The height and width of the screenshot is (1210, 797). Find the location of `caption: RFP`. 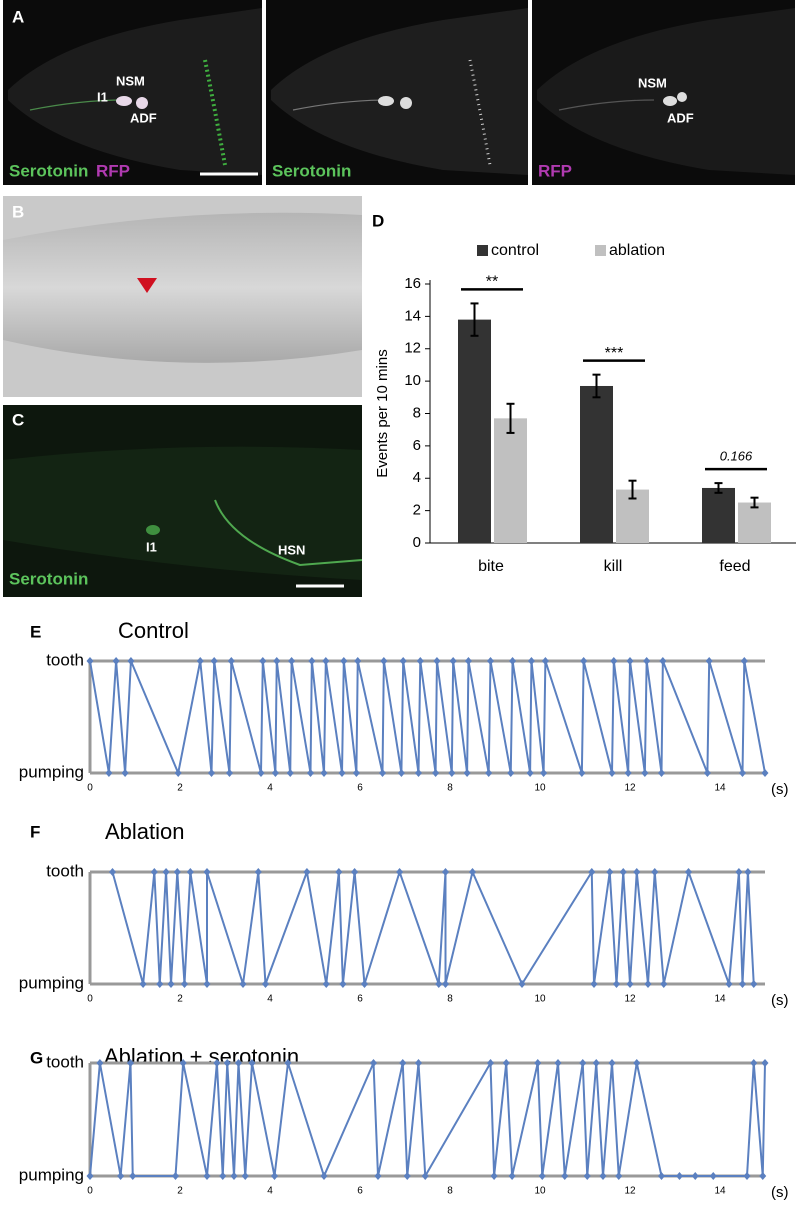

caption: RFP is located at coordinates (555, 170).